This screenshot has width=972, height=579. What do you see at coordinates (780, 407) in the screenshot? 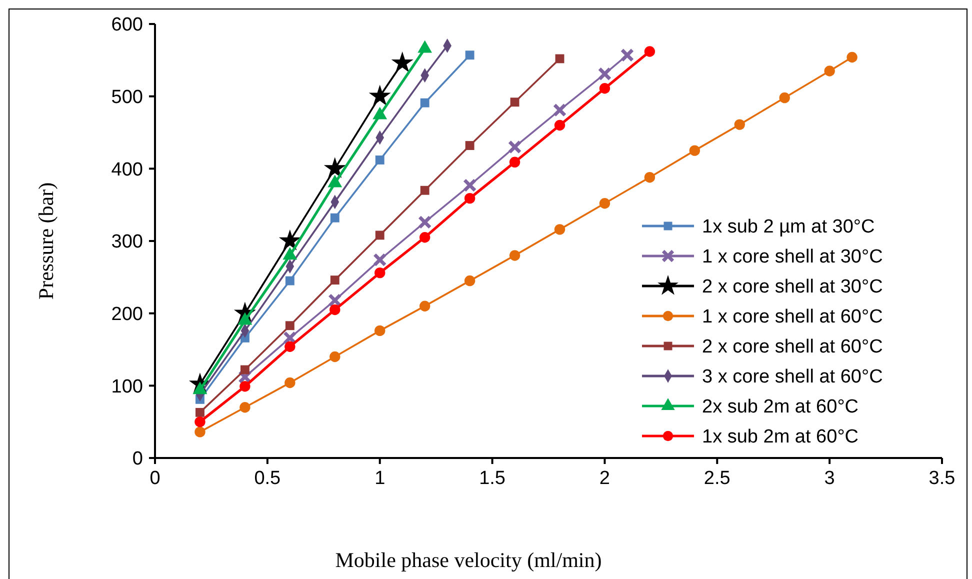
I see `legend-label: 2x sub 2m at 60°C` at bounding box center [780, 407].